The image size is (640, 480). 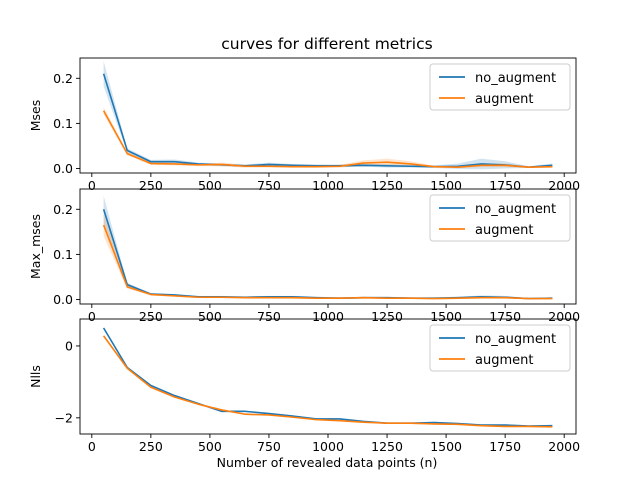 I want to click on y-tick-label: −2, so click(x=64, y=417).